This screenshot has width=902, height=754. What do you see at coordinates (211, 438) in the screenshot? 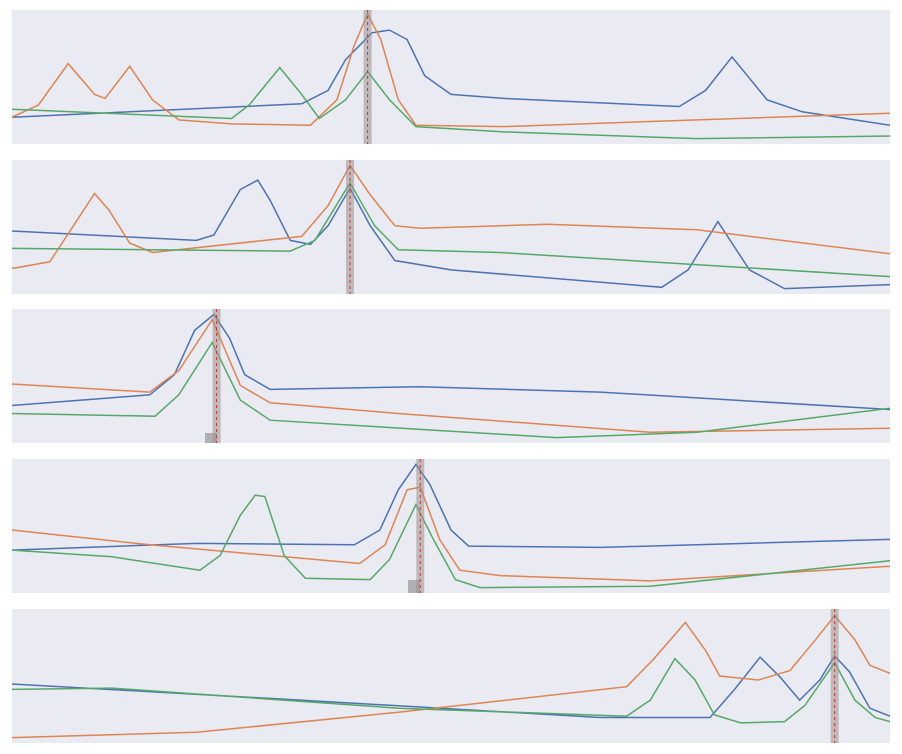
I see `range-block` at bounding box center [211, 438].